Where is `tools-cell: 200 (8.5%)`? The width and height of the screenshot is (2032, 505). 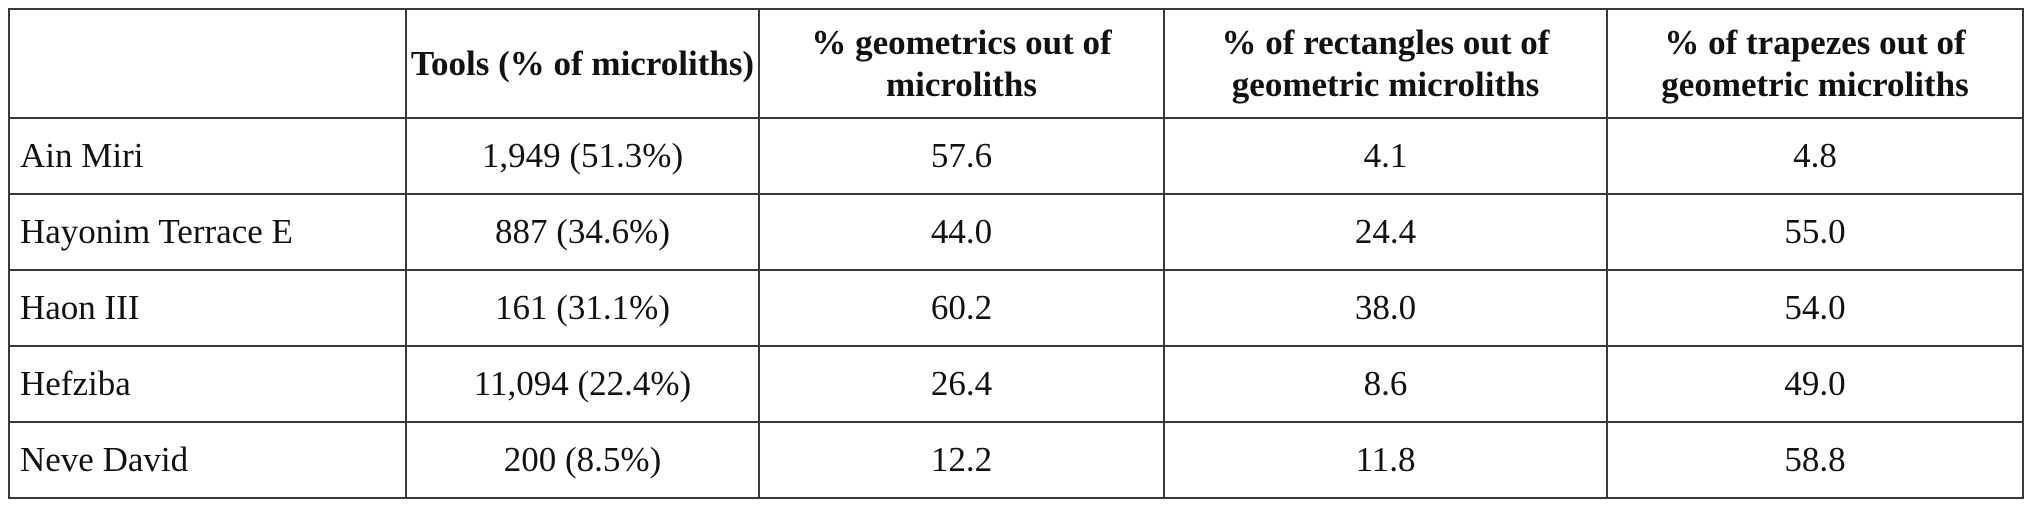 tools-cell: 200 (8.5%) is located at coordinates (582, 460).